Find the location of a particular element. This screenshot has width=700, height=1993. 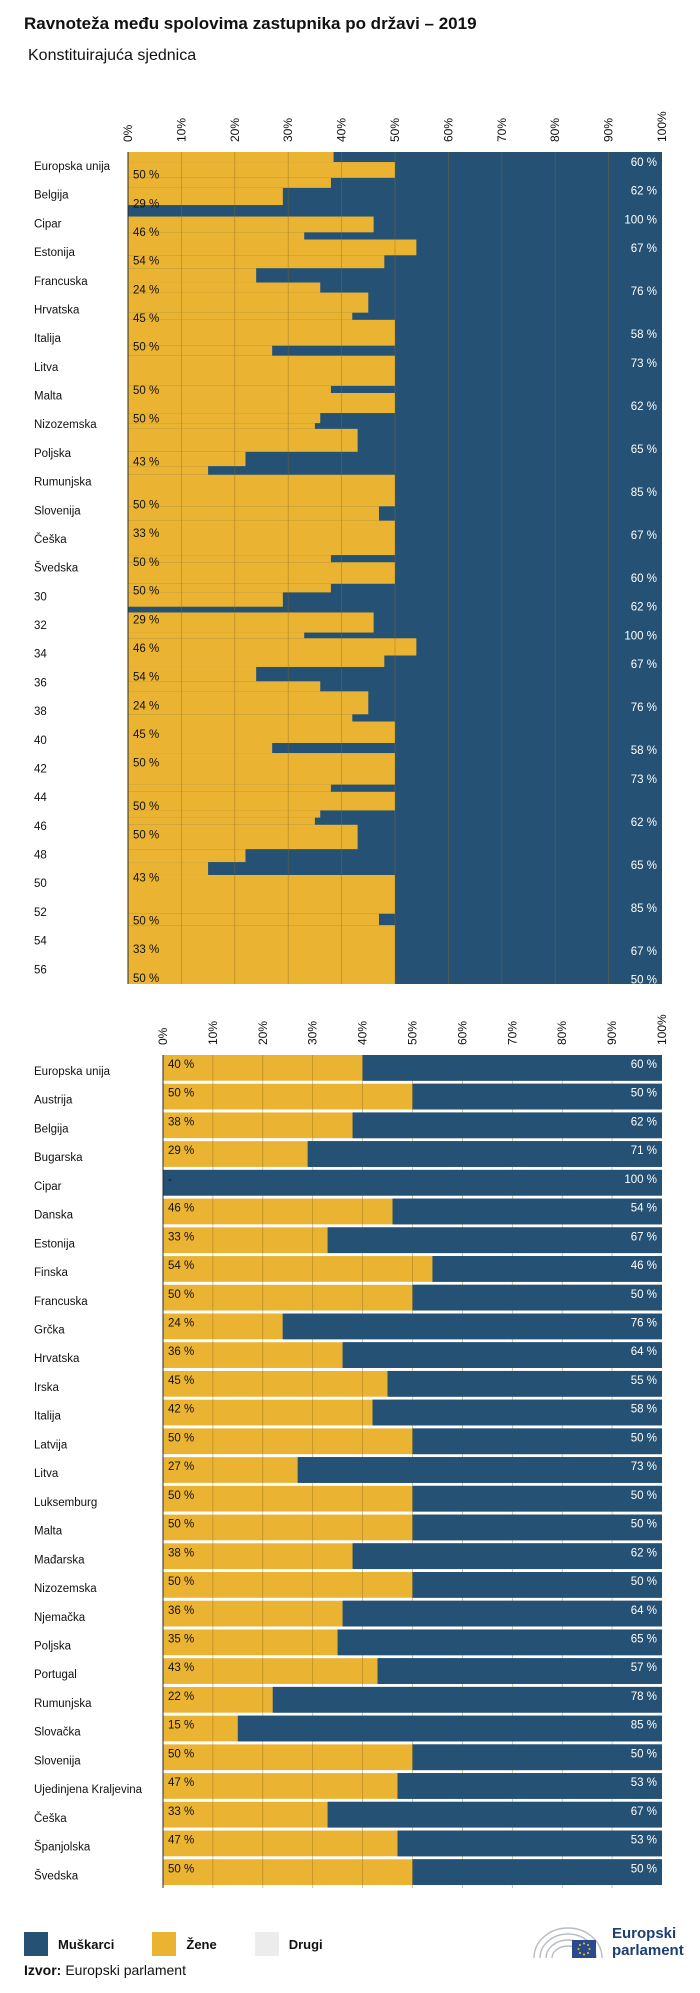

legend-swatch-men is located at coordinates (36, 1944).